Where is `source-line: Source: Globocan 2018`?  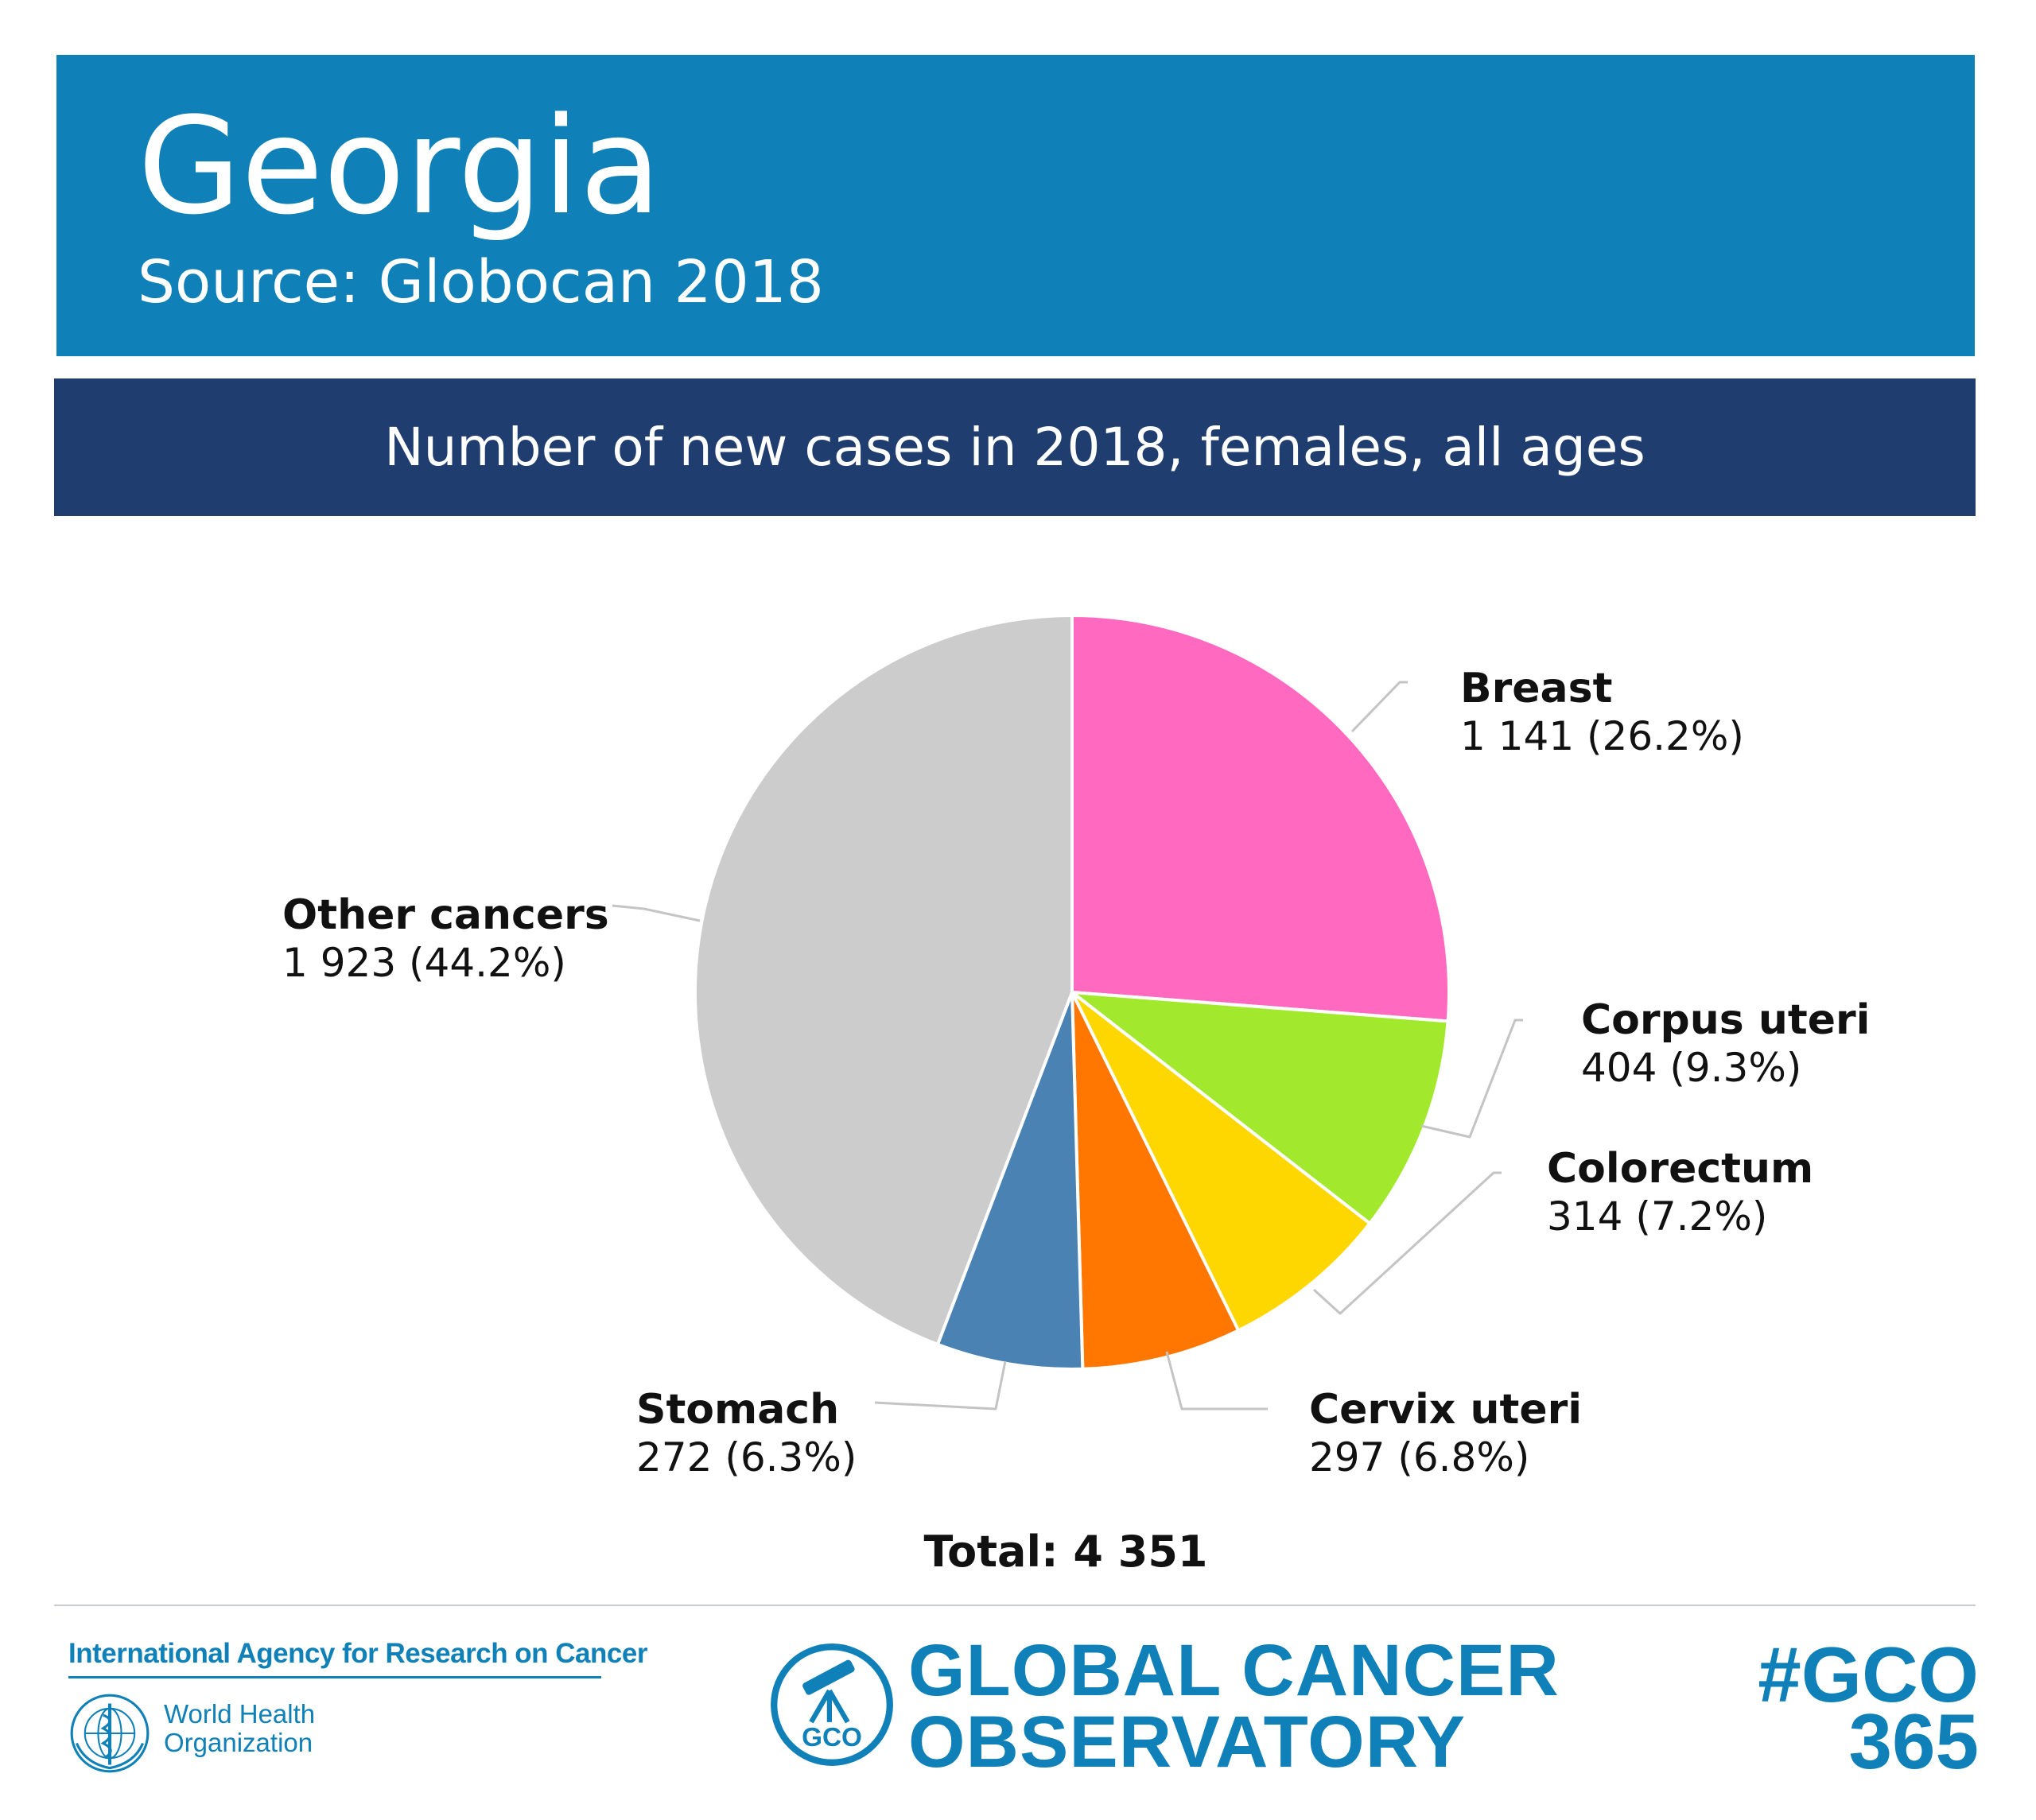 source-line: Source: Globocan 2018 is located at coordinates (481, 282).